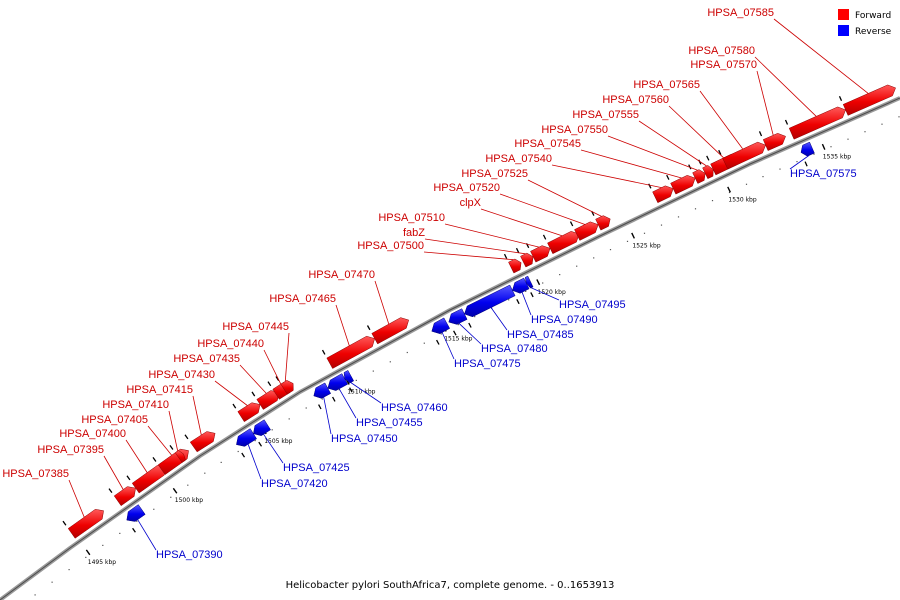 Image resolution: width=900 pixels, height=600 pixels. What do you see at coordinates (230, 344) in the screenshot?
I see `gene-label-hpsa-07440: HPSA_07440` at bounding box center [230, 344].